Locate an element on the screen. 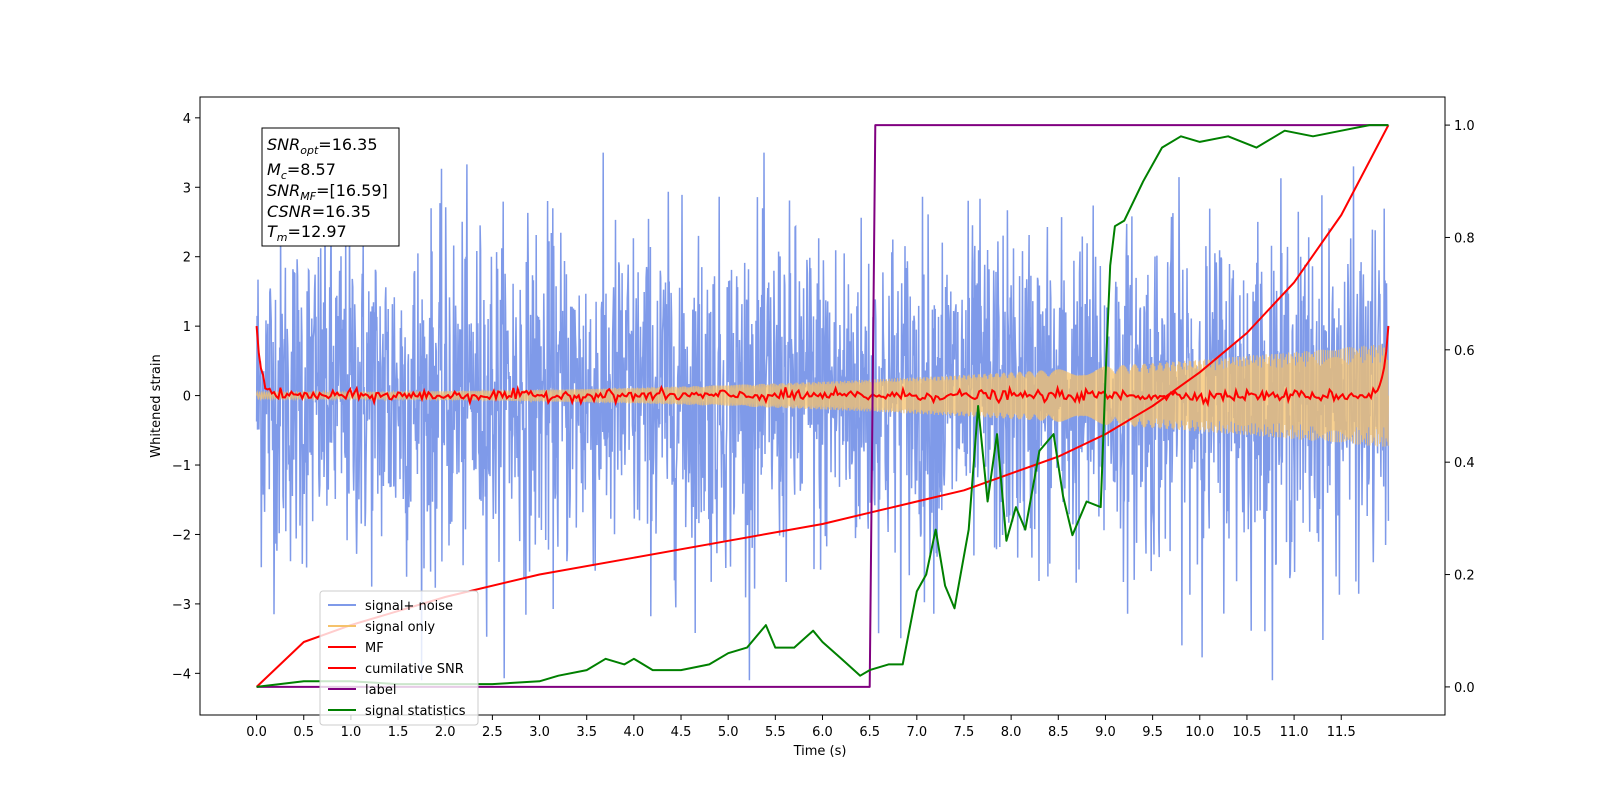  x-tick-label: 5.5 is located at coordinates (775, 732).